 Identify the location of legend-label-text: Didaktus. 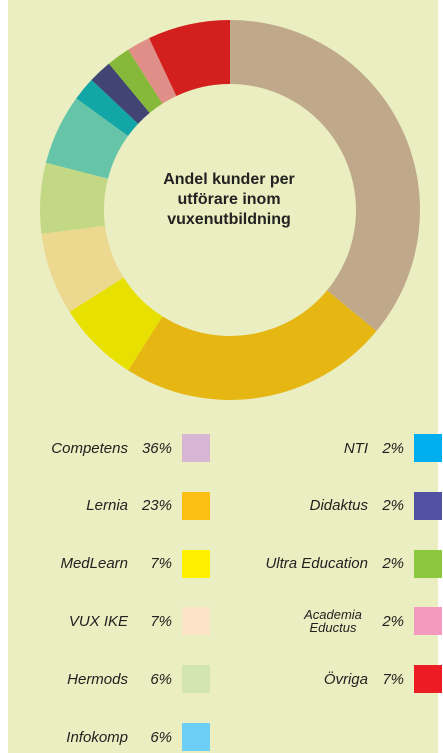
(338, 506).